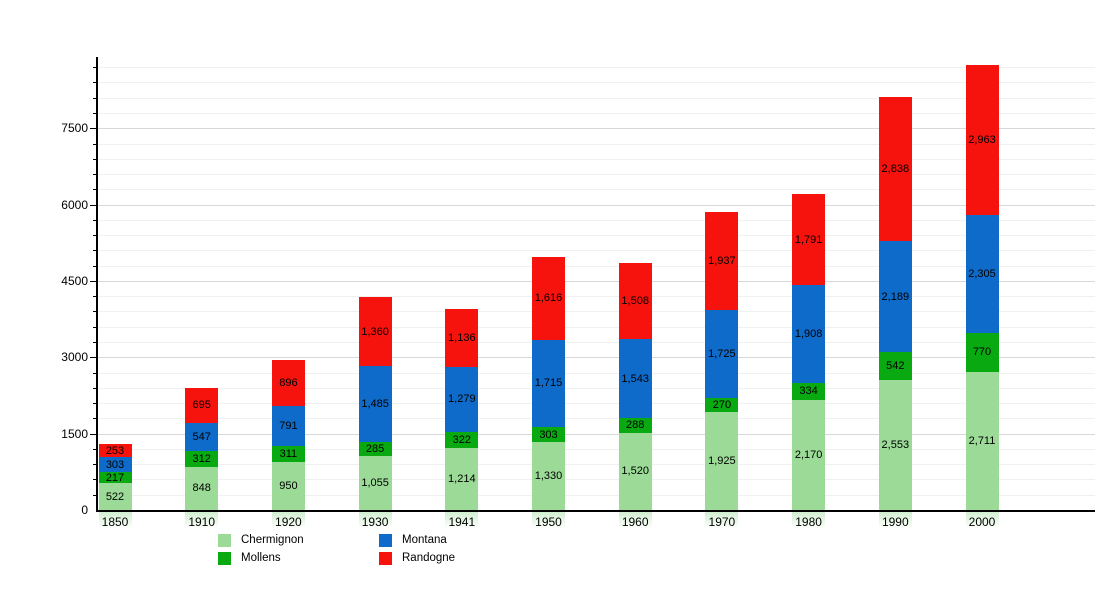 The width and height of the screenshot is (1100, 600). Describe the element at coordinates (429, 557) in the screenshot. I see `legend-label: Randogne` at that location.